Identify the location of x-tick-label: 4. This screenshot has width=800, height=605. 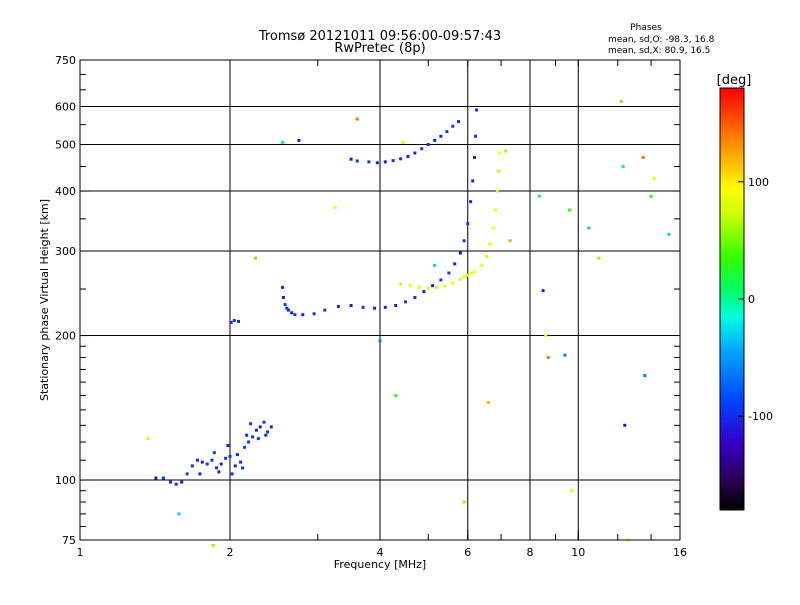
(380, 552).